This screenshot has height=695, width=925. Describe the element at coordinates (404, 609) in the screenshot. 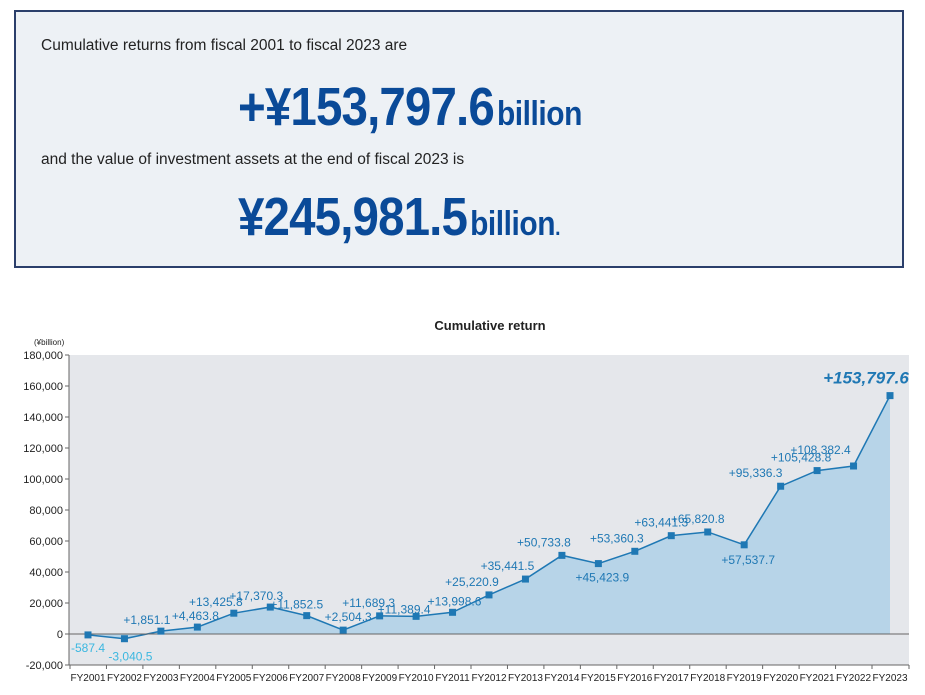

I see `data-label: +11,389.4` at that location.